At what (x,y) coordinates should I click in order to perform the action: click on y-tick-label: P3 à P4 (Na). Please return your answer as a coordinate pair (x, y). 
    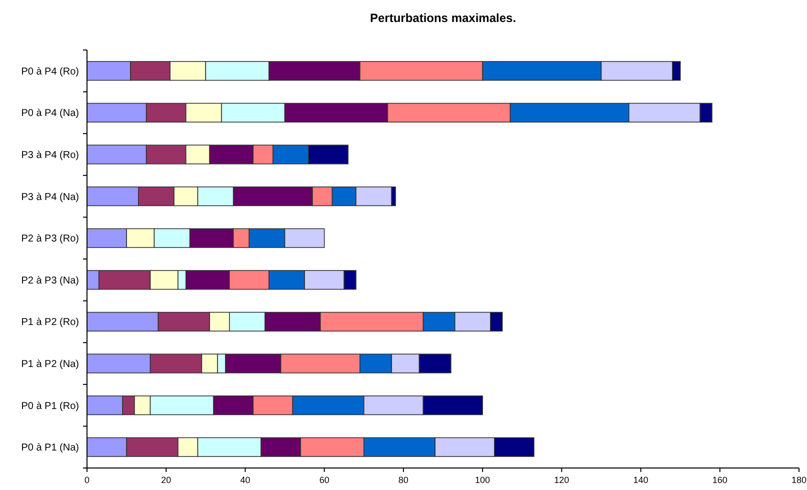
    Looking at the image, I should click on (50, 197).